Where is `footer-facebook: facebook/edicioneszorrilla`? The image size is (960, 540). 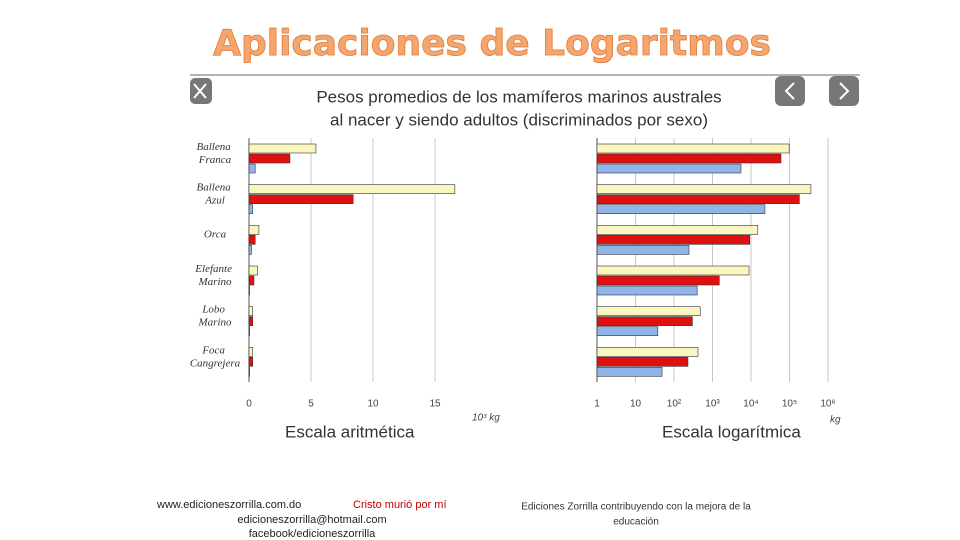
footer-facebook: facebook/edicioneszorrilla is located at coordinates (312, 534).